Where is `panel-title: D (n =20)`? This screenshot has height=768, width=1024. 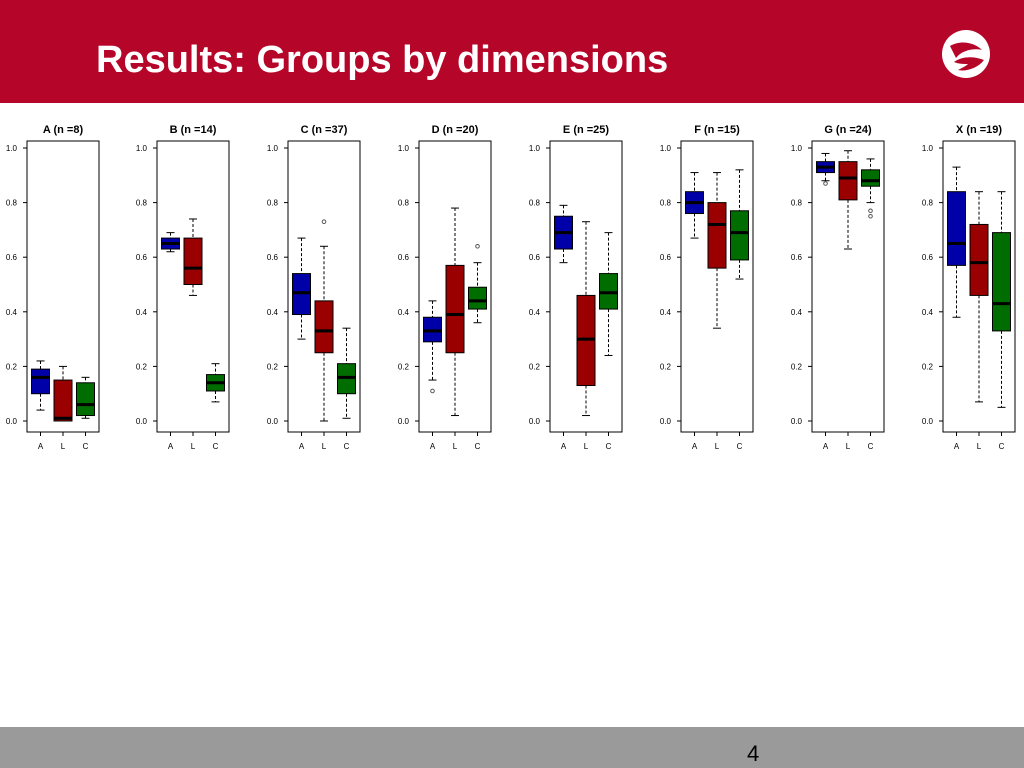
panel-title: D (n =20) is located at coordinates (455, 130).